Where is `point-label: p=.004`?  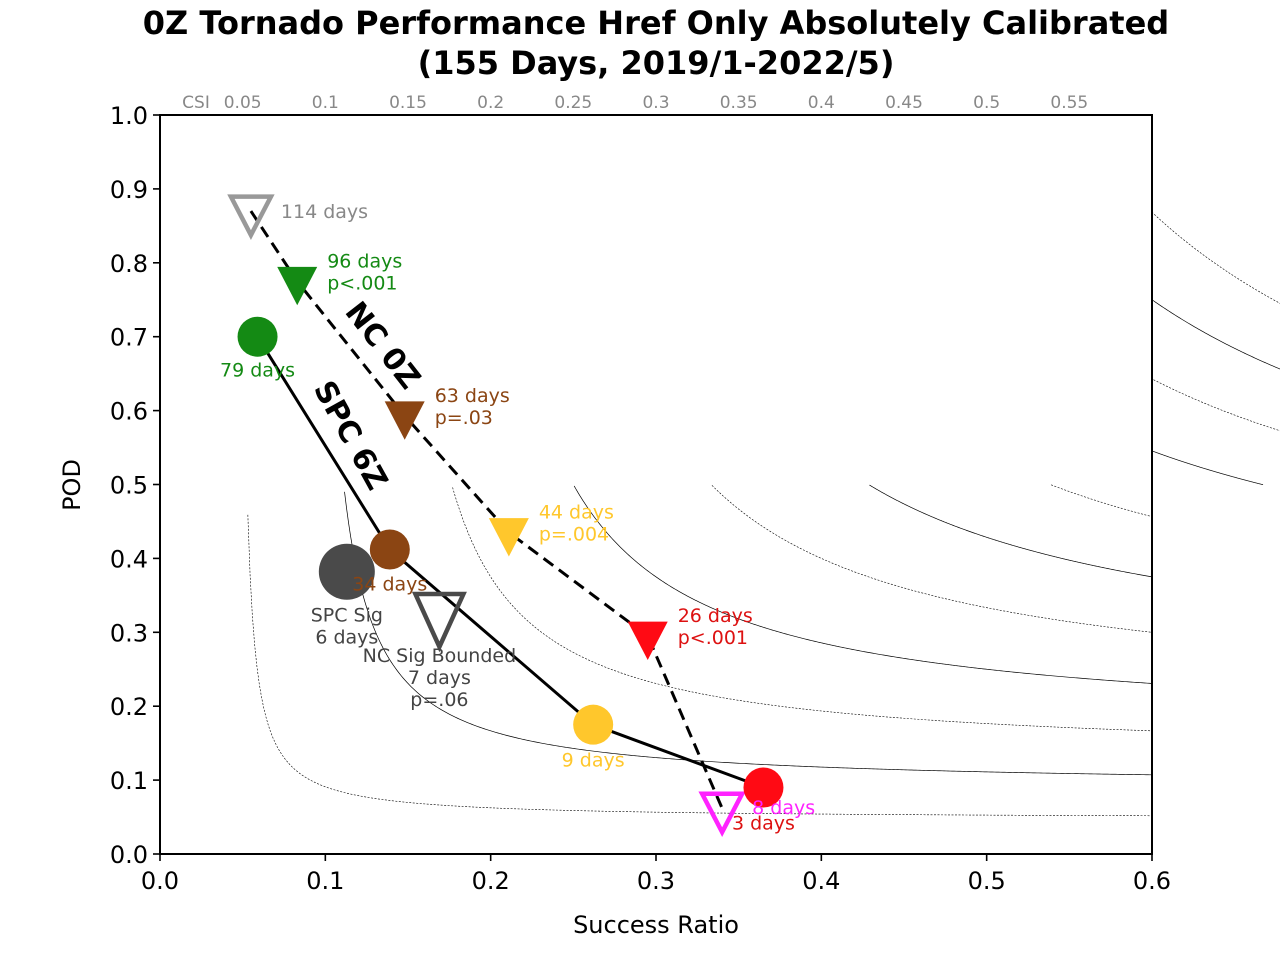
point-label: p=.004 is located at coordinates (574, 535).